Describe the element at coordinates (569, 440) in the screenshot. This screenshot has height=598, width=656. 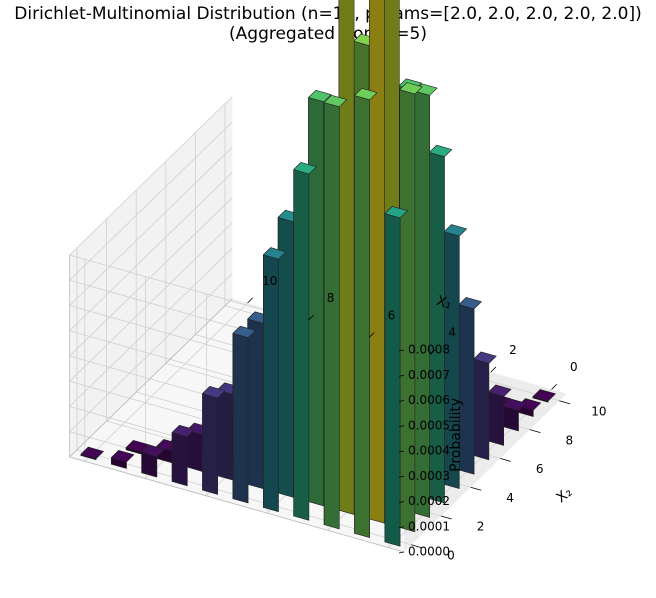
I see `y-tick-label: 8` at that location.